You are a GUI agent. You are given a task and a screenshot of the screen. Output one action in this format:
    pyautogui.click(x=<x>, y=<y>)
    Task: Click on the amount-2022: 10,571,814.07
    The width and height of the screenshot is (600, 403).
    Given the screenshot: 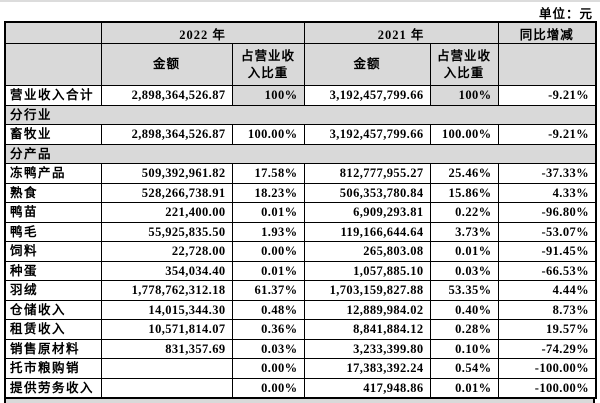 What is the action you would take?
    pyautogui.click(x=166, y=329)
    